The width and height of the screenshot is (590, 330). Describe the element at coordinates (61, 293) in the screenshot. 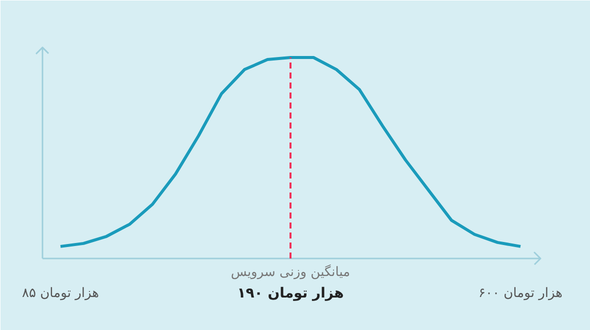

I see `x-tick-label: ۸۵ هزار تومان` at that location.